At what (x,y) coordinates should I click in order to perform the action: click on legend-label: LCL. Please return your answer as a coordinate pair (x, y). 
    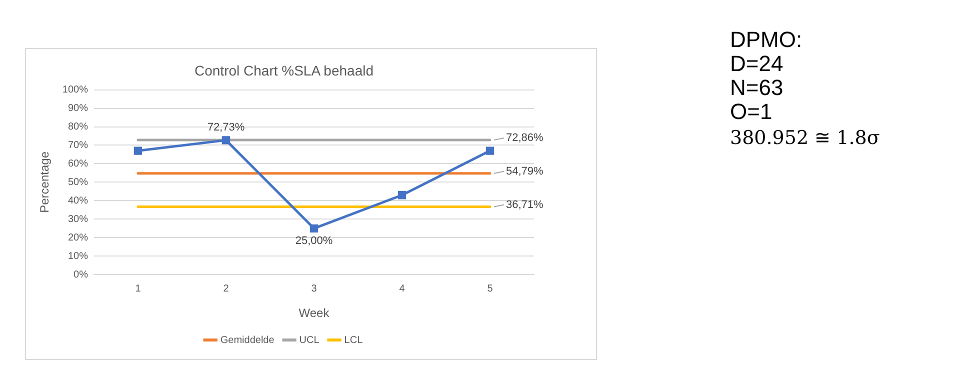
    Looking at the image, I should click on (354, 340).